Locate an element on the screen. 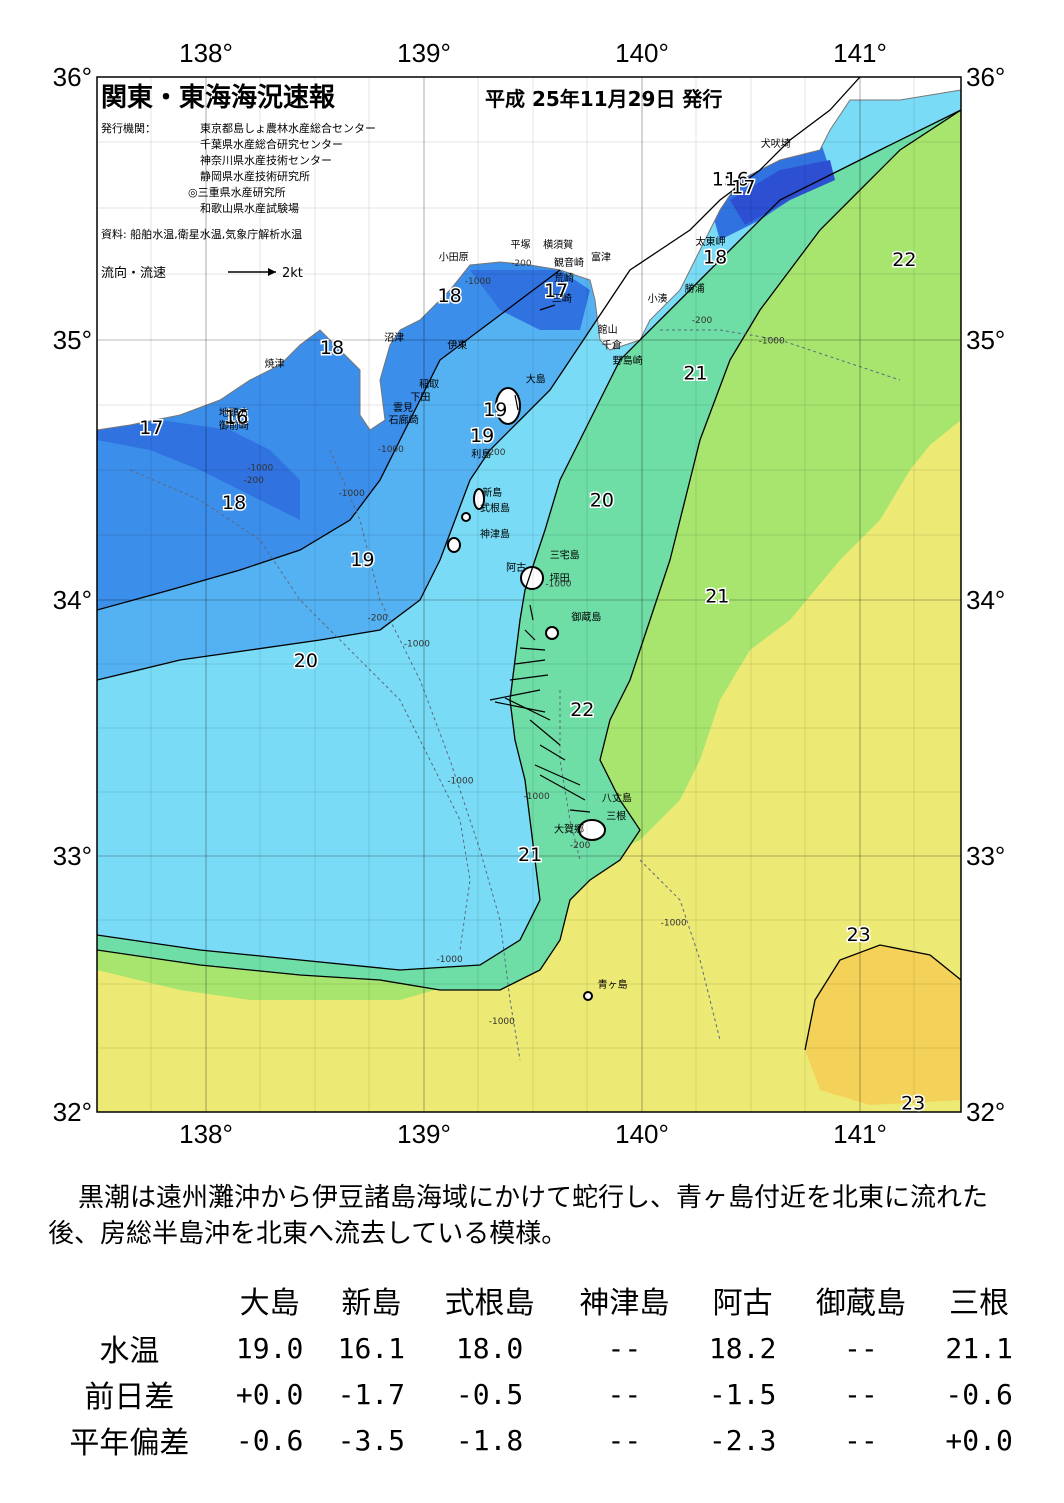  table-row: 前日差 +0.0 -1.7 -0.5 -- -1.5 -- -0.6 is located at coordinates (535, 1394).